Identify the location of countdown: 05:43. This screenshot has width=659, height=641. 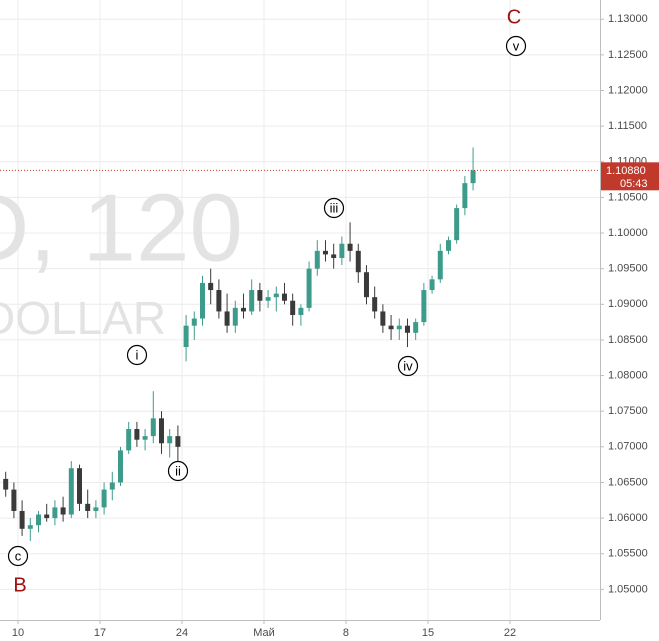
(634, 184).